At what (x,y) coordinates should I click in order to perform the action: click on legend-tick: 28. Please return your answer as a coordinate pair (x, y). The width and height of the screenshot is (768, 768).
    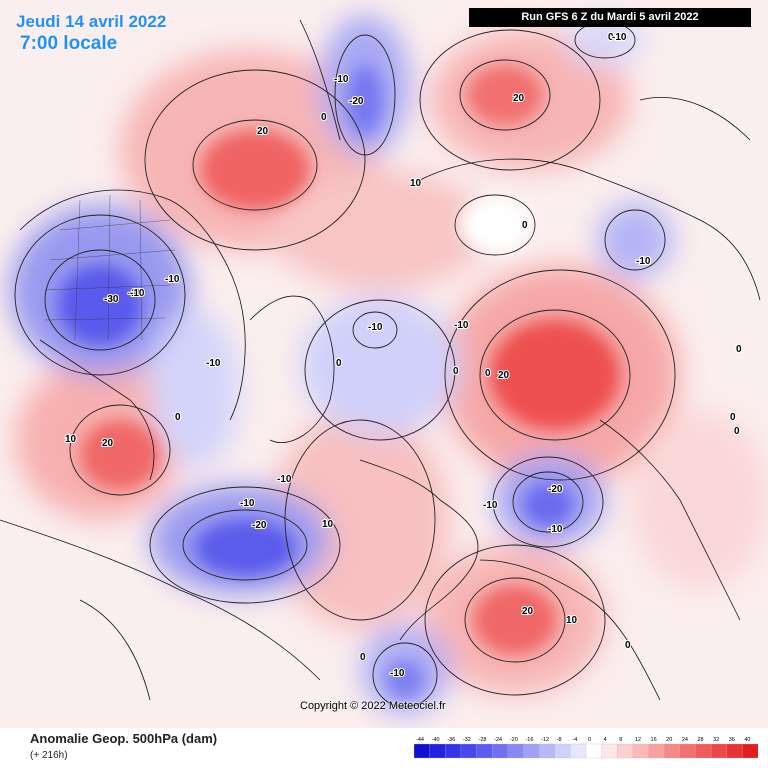
    Looking at the image, I should click on (700, 740).